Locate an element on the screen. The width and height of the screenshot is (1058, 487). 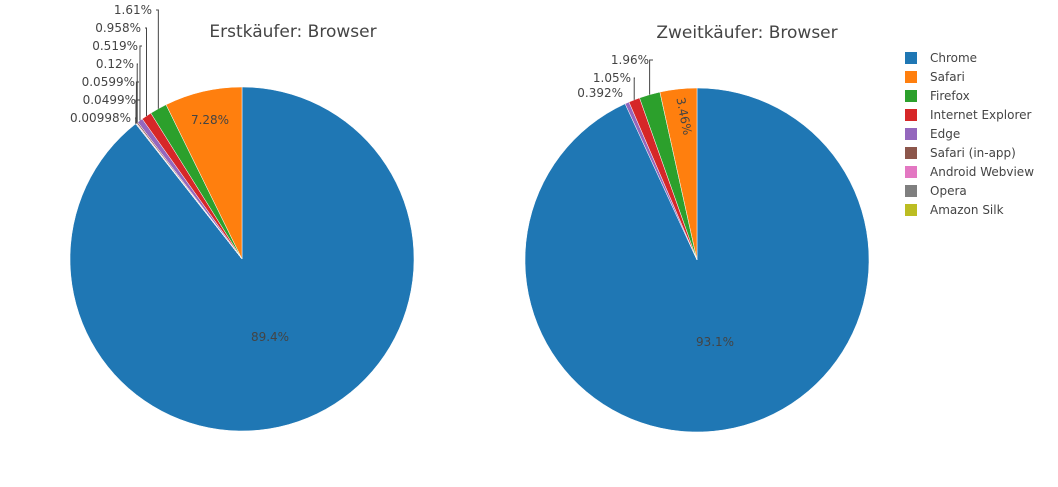
legend-item-chrome: Chrome is located at coordinates (941, 58).